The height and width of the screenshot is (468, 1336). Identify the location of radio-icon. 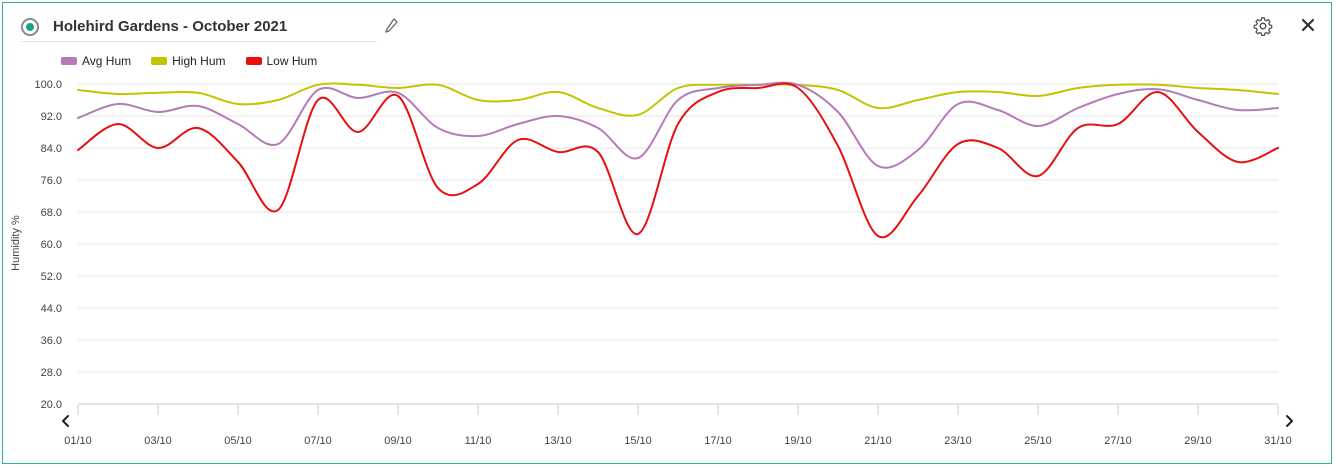
(30, 27).